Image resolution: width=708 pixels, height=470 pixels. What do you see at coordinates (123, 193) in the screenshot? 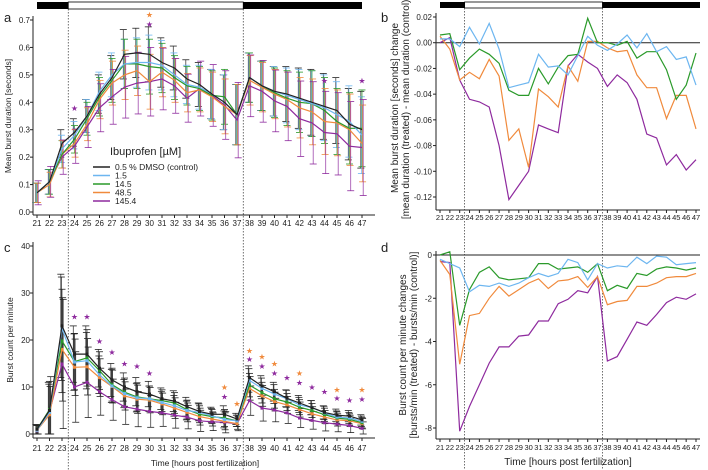
I see `legend-entry-48-5: 48.5` at bounding box center [123, 193].